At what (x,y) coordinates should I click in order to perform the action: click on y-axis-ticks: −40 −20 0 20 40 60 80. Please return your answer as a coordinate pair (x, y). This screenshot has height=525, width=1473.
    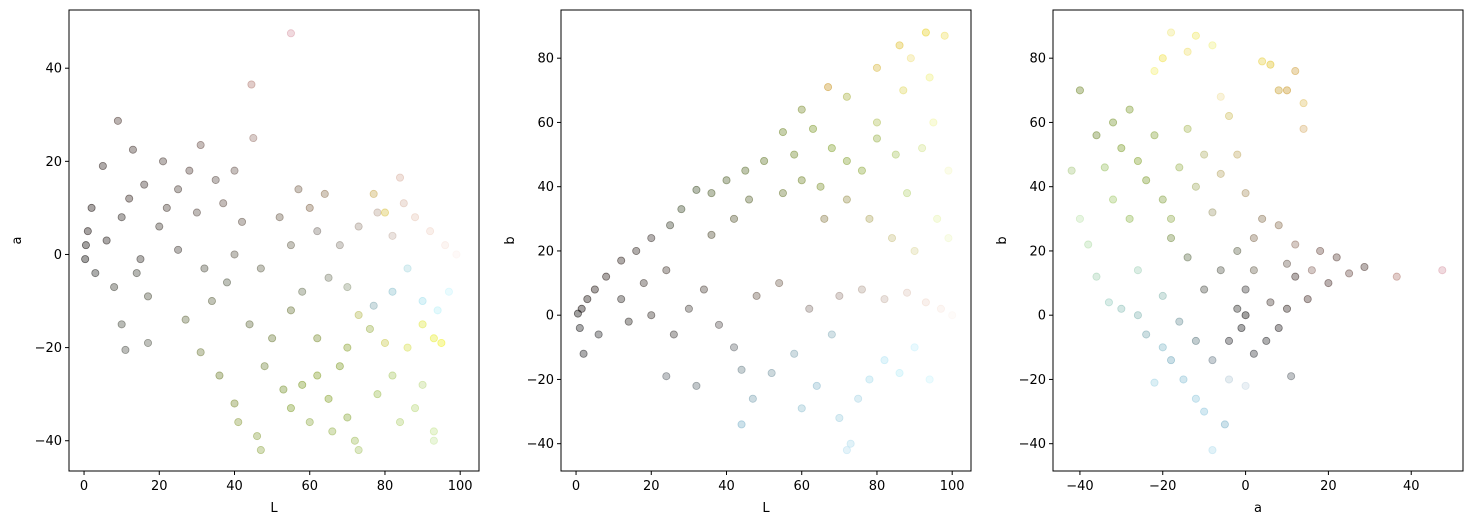
    Looking at the image, I should click on (544, 252).